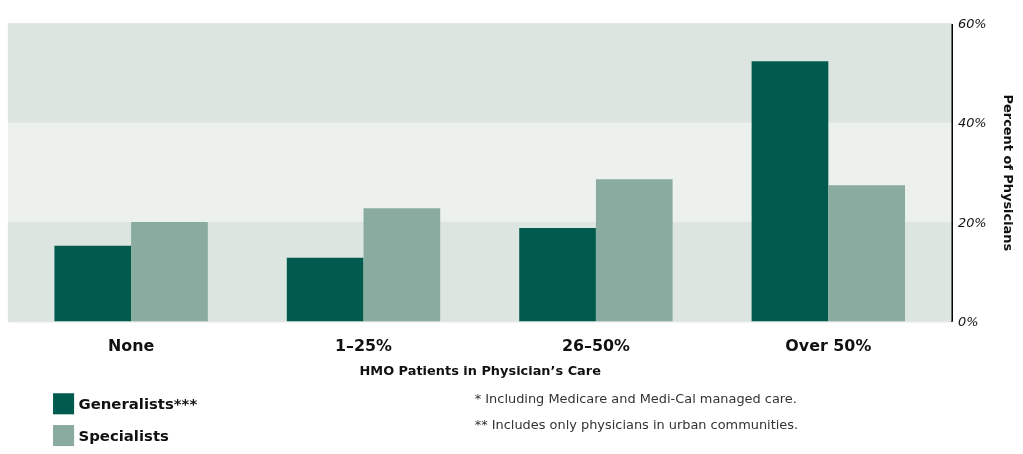  Describe the element at coordinates (1008, 173) in the screenshot. I see `y-axis-title: Percent of Physicians` at that location.